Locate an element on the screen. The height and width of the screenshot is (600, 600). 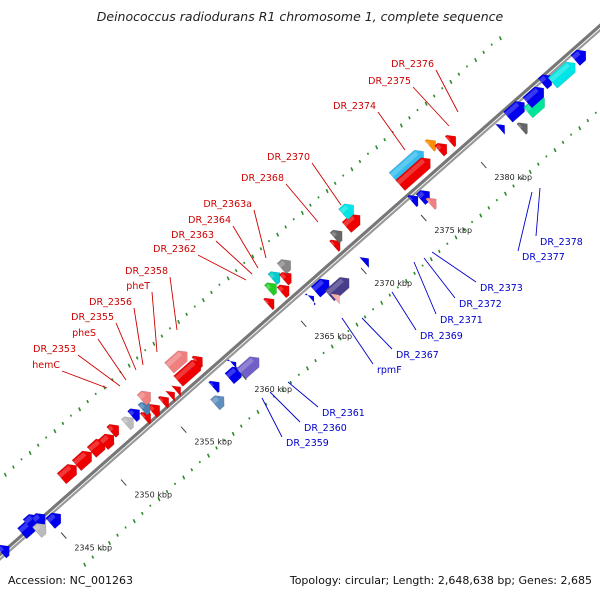
gene-label: DR_2360 is located at coordinates (325, 428).